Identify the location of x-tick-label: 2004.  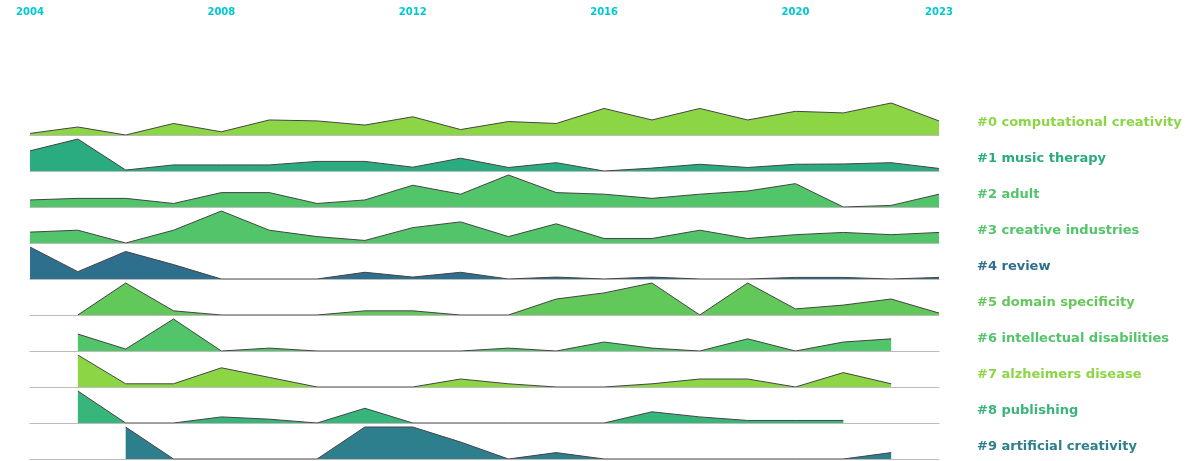
(30, 11).